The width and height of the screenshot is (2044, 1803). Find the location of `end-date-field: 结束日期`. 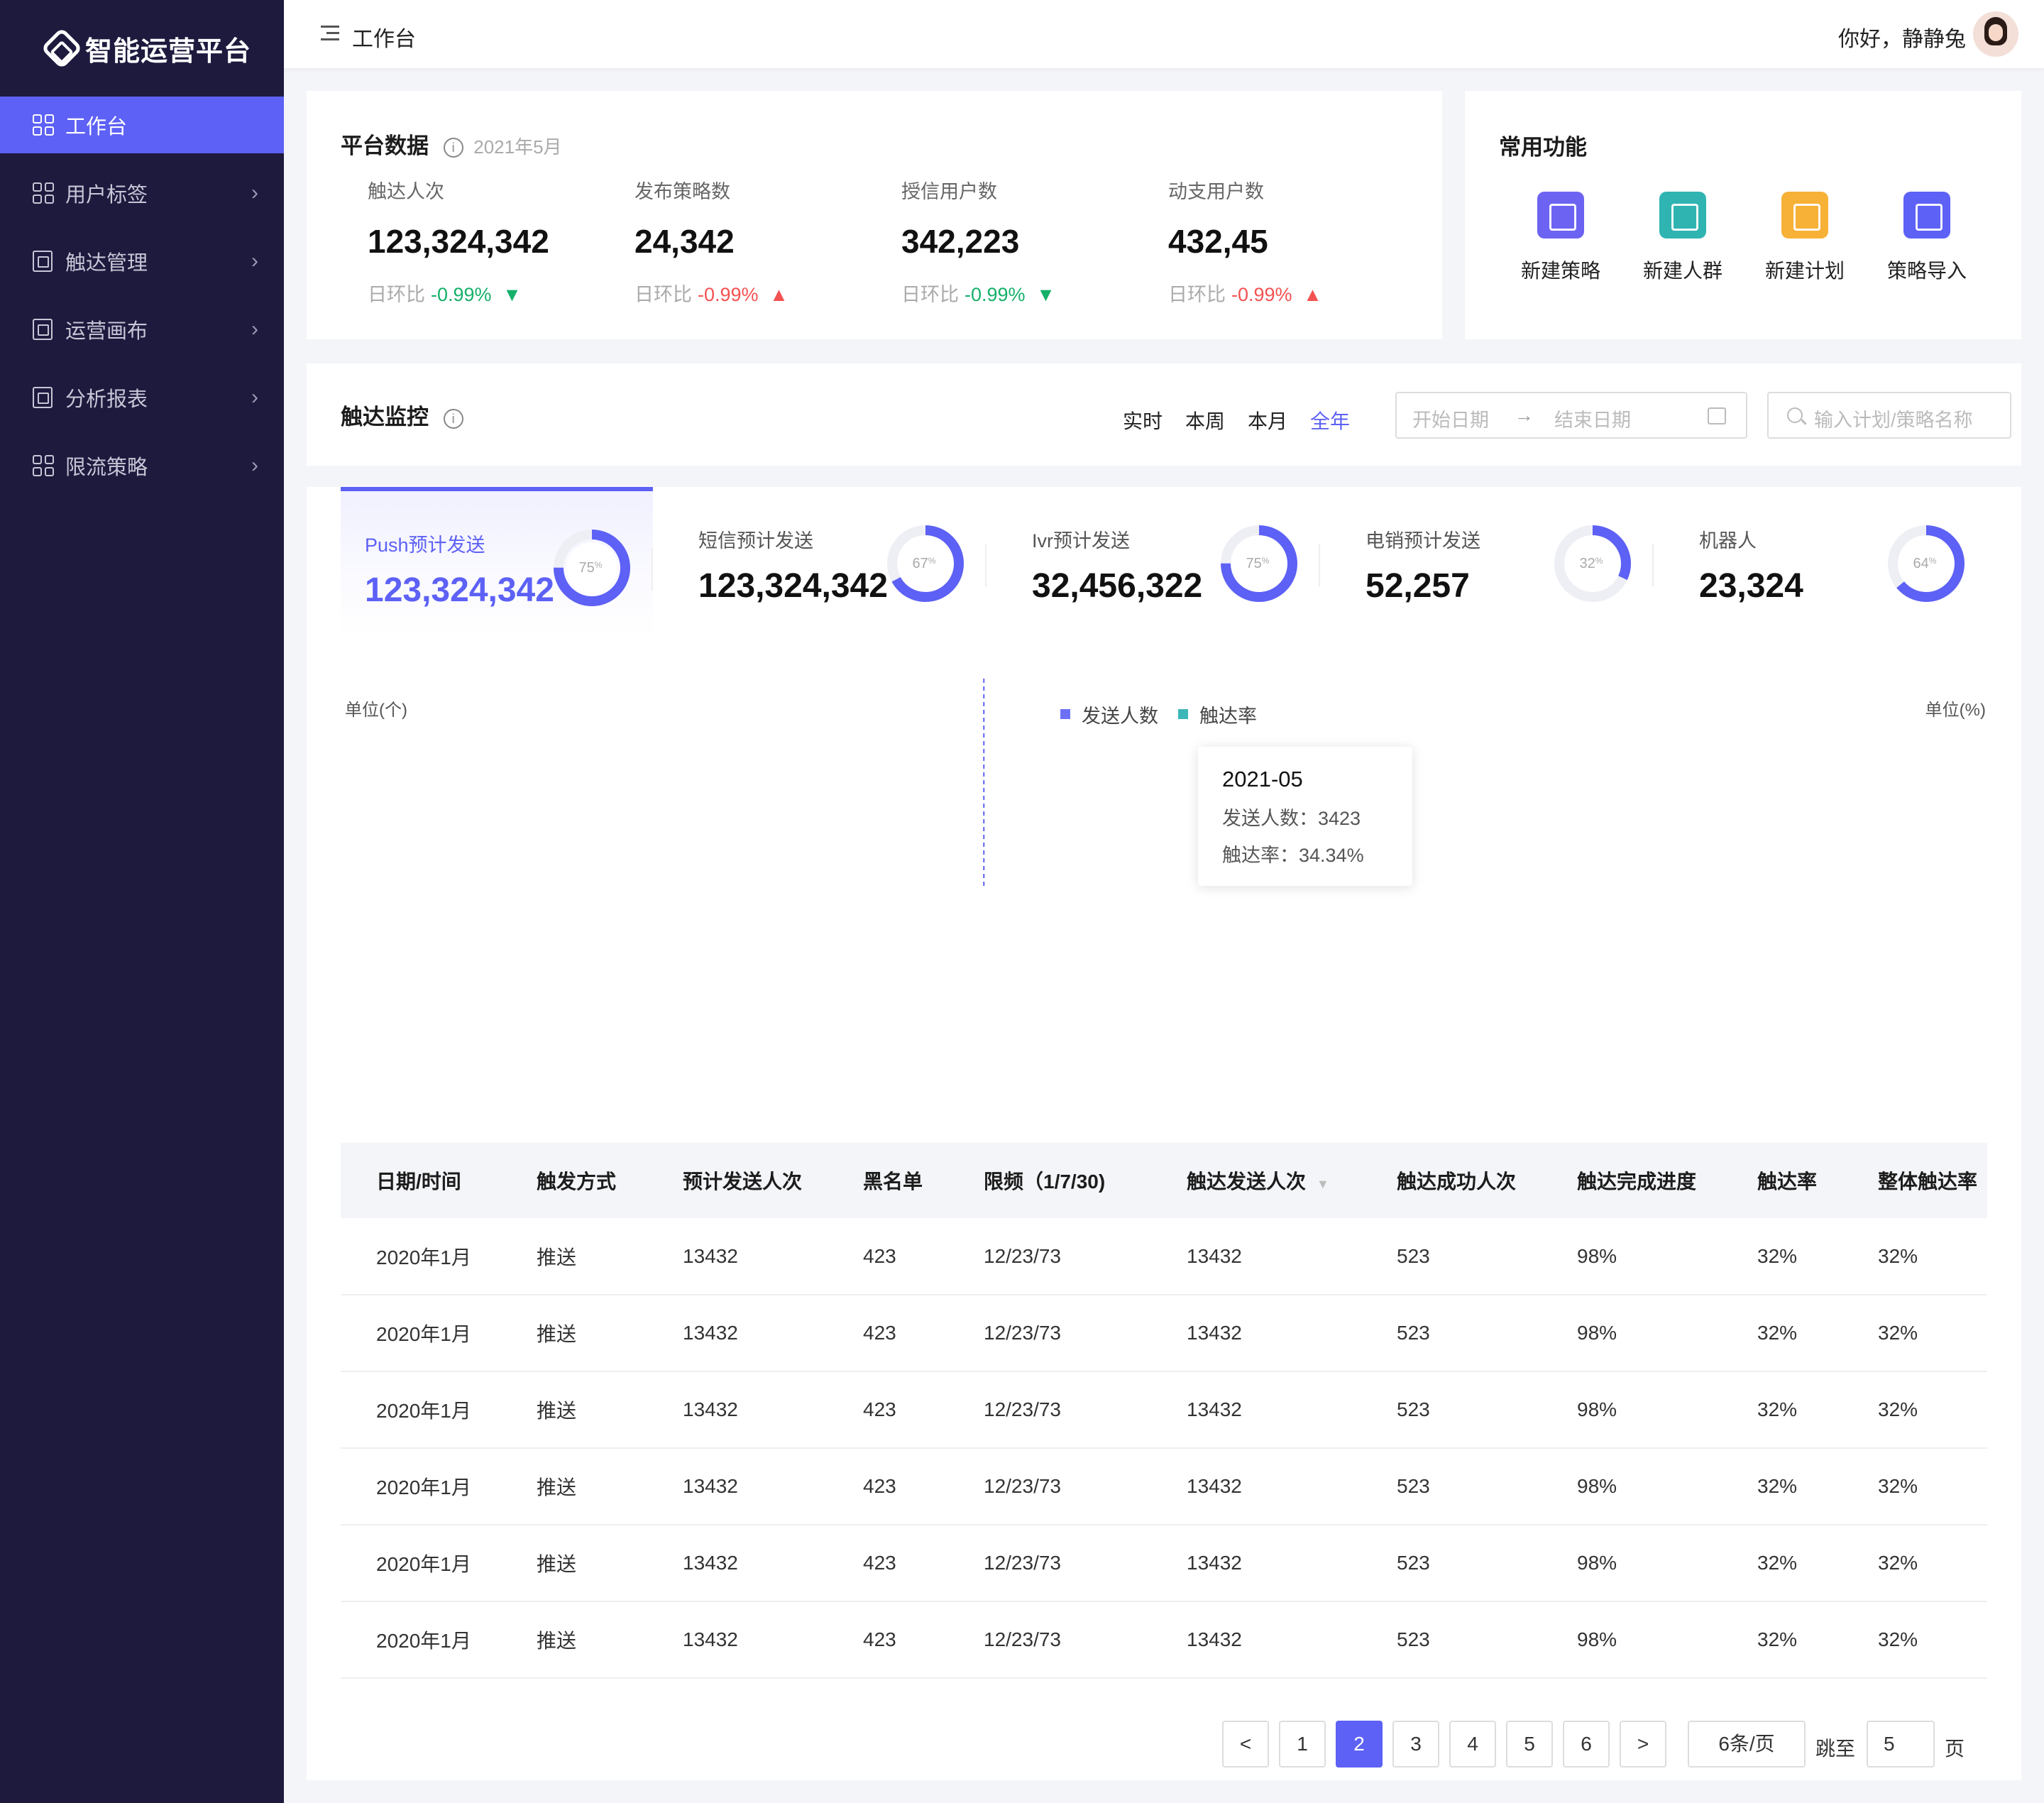

end-date-field: 结束日期 is located at coordinates (1592, 421).